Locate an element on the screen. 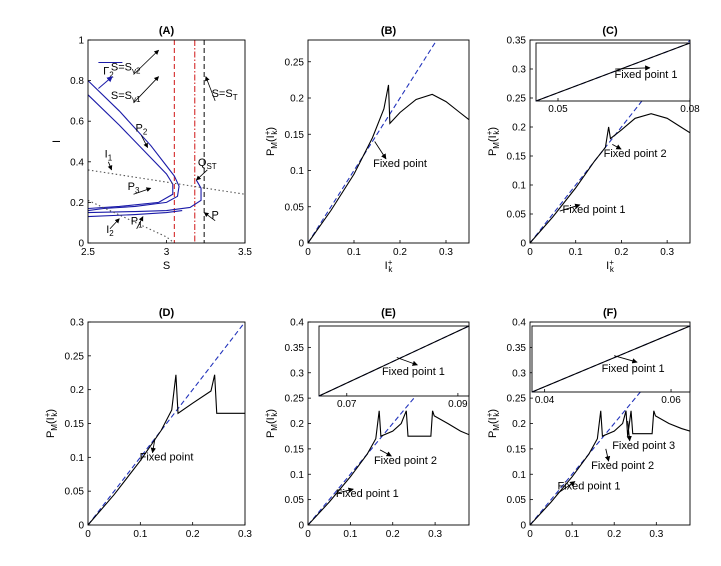  series-line-identity is located at coordinates (373, 141).